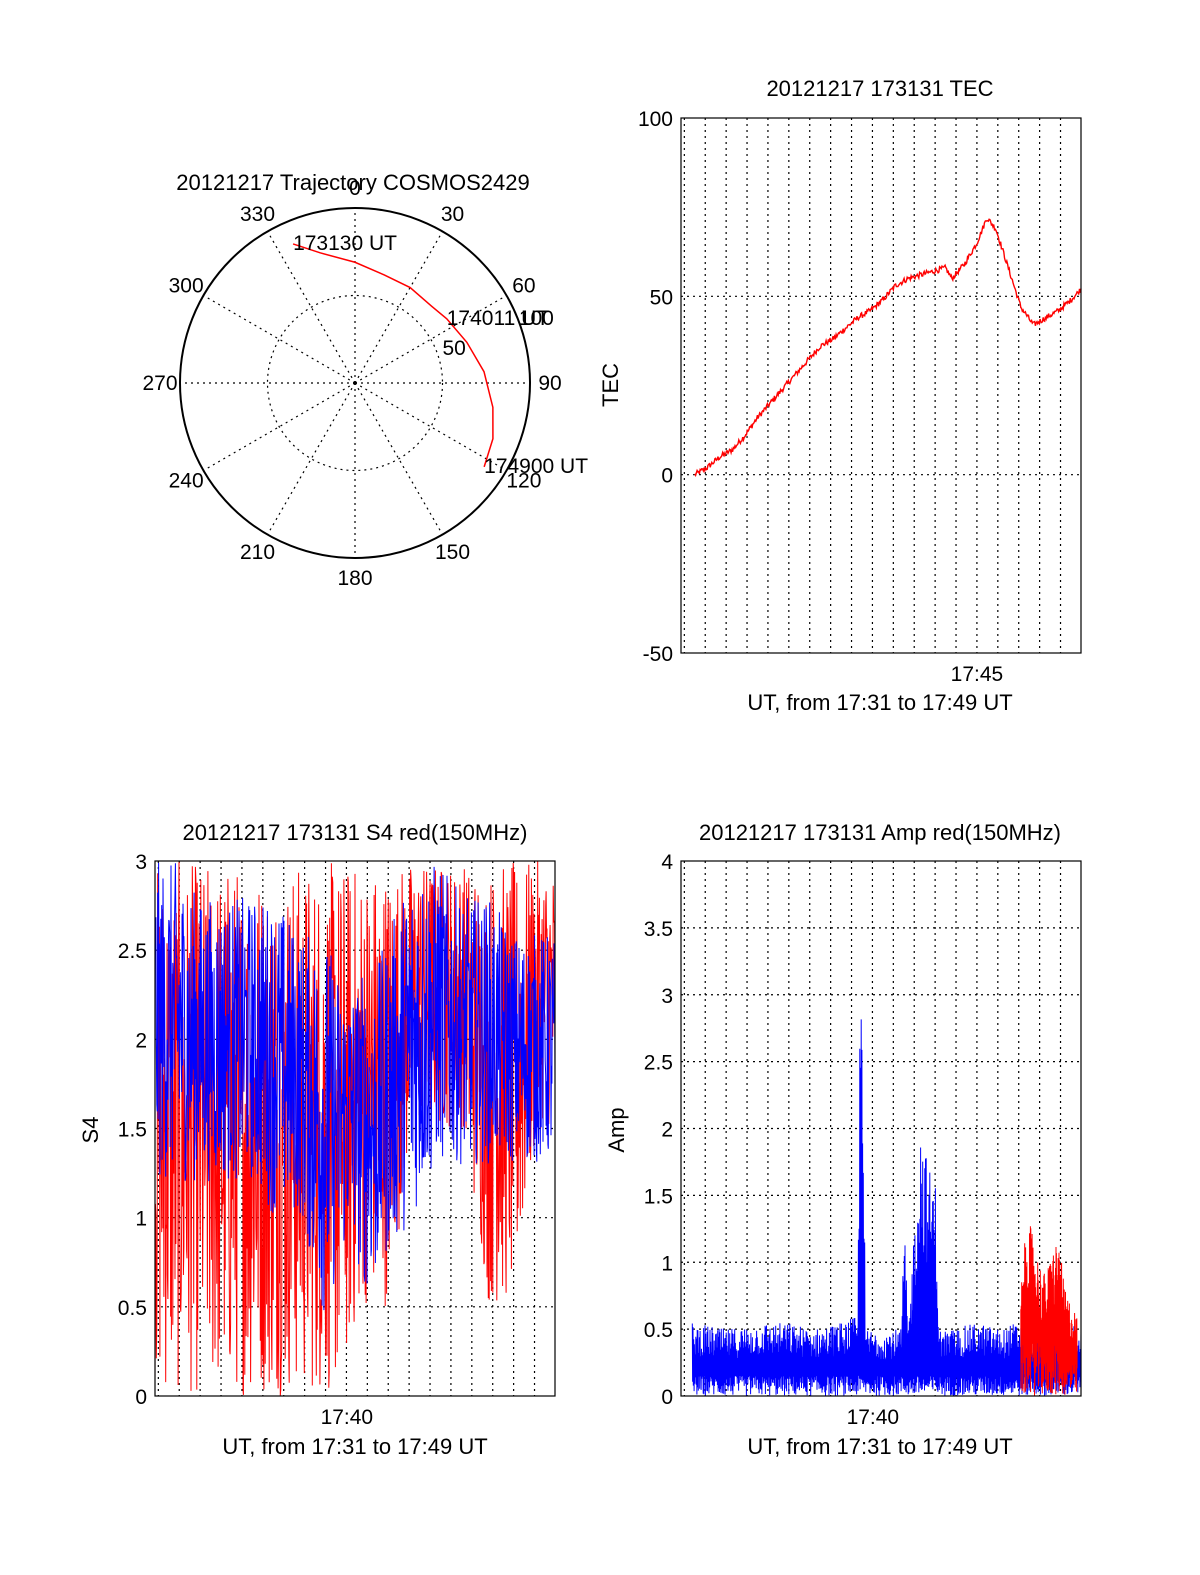  I want to click on amp-grid, so click(881, 1128).